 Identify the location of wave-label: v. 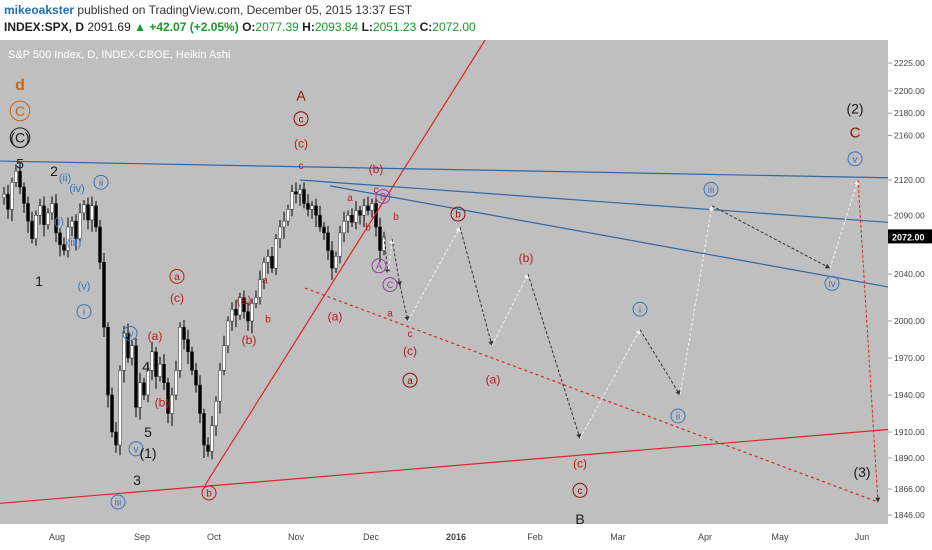
(136, 449).